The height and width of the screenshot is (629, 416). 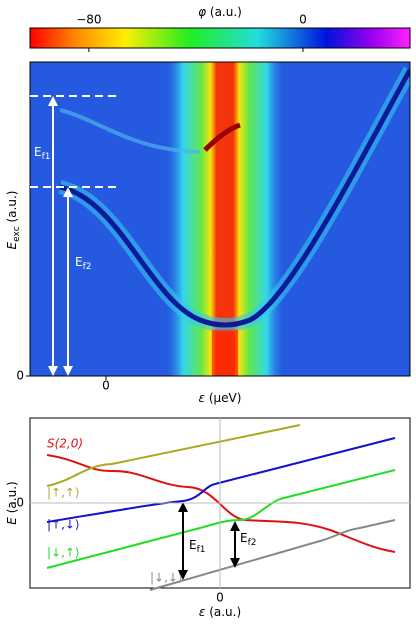 I want to click on top-annotations, so click(x=75, y=235).